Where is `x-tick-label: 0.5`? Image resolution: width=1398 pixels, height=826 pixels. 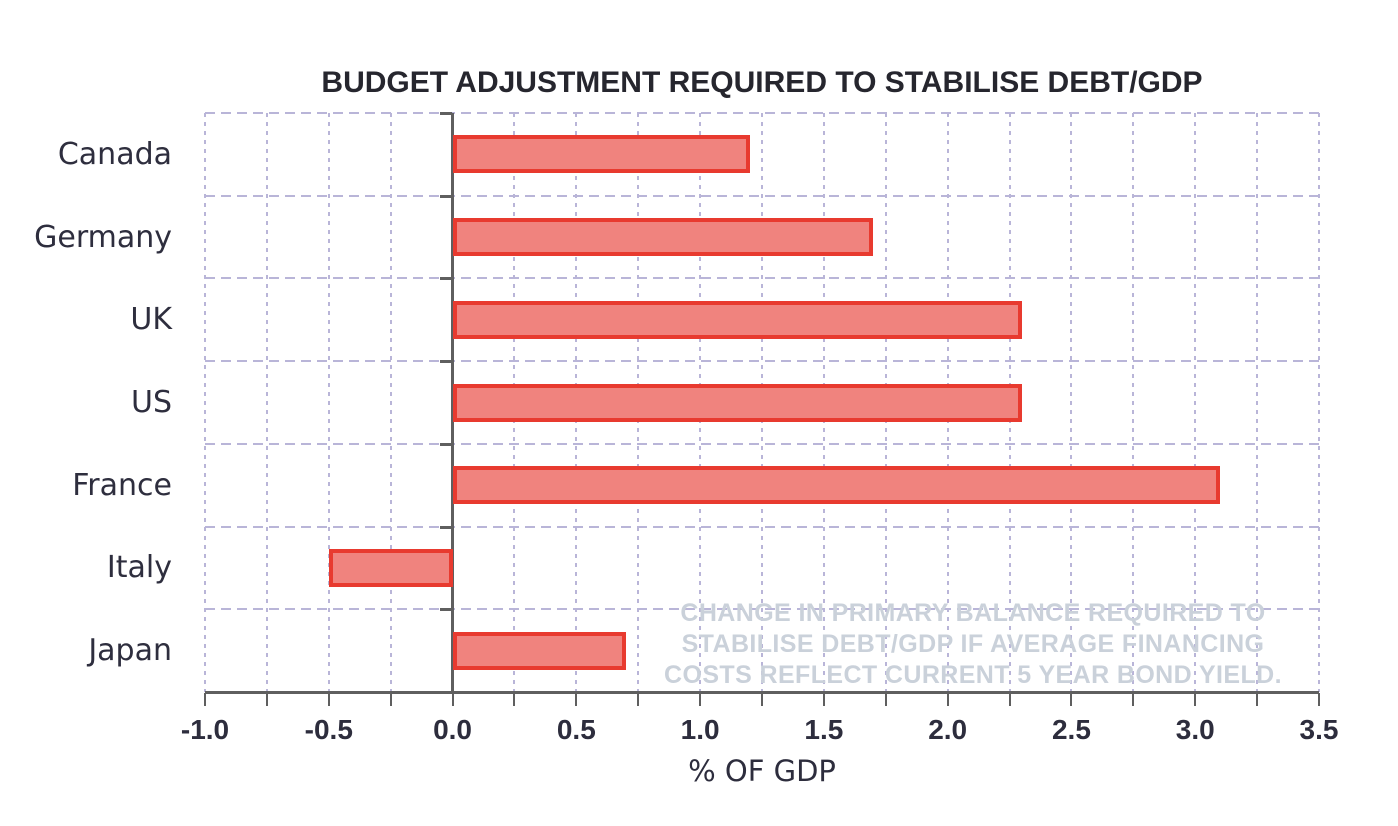 x-tick-label: 0.5 is located at coordinates (576, 729).